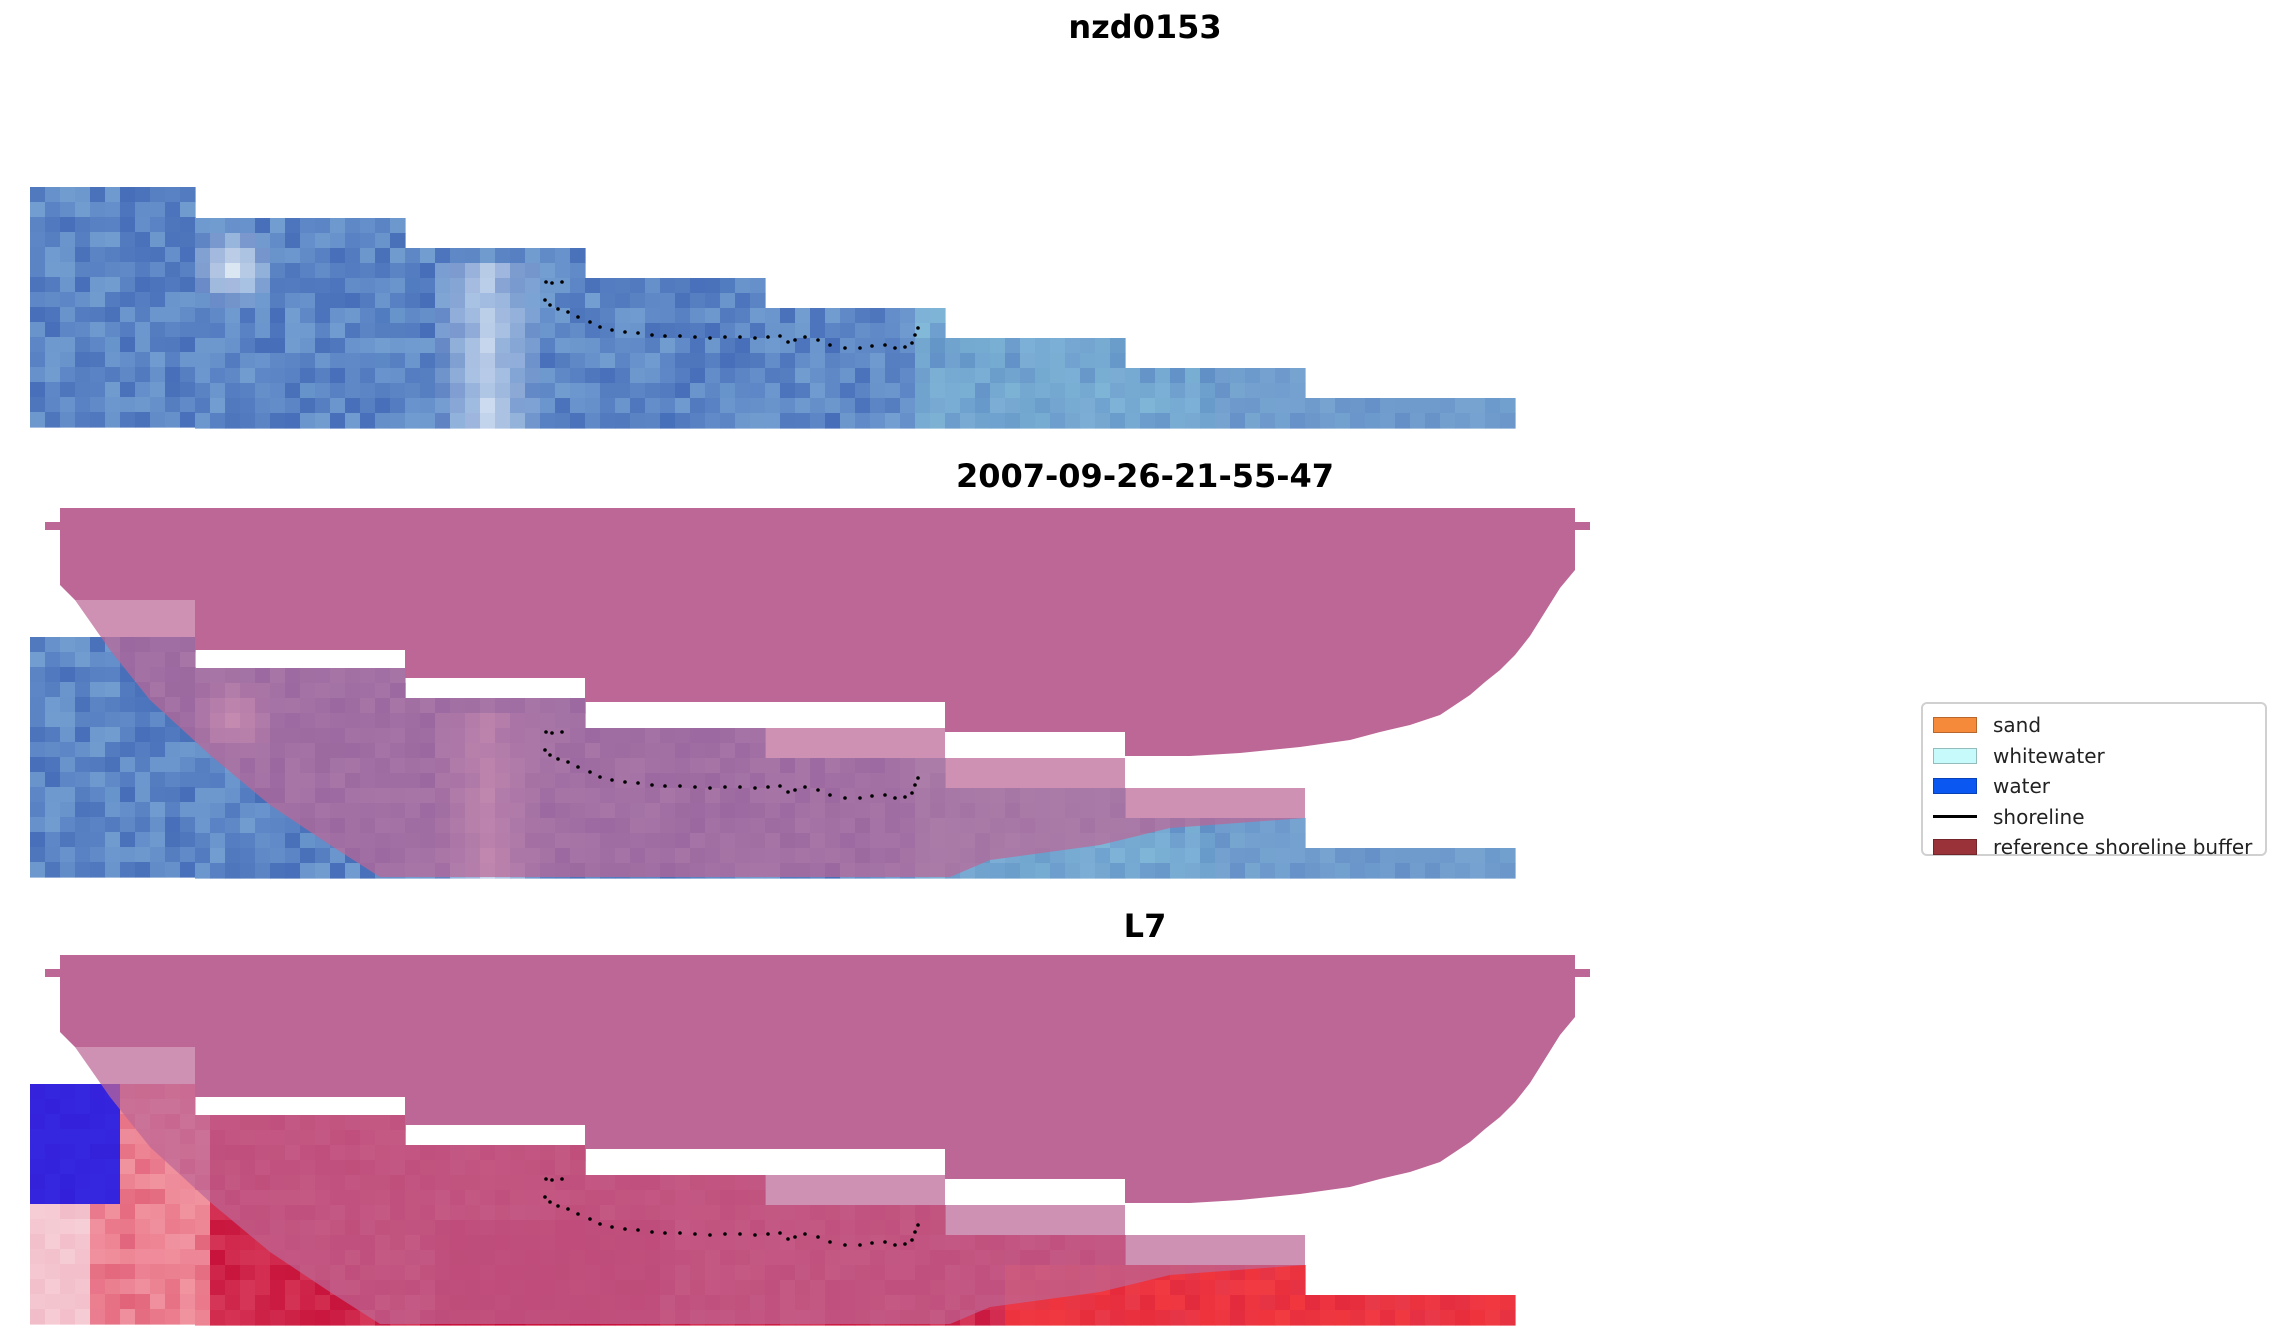 This screenshot has height=1337, width=2284. What do you see at coordinates (2049, 755) in the screenshot?
I see `legend-label-whitewater: whitewater` at bounding box center [2049, 755].